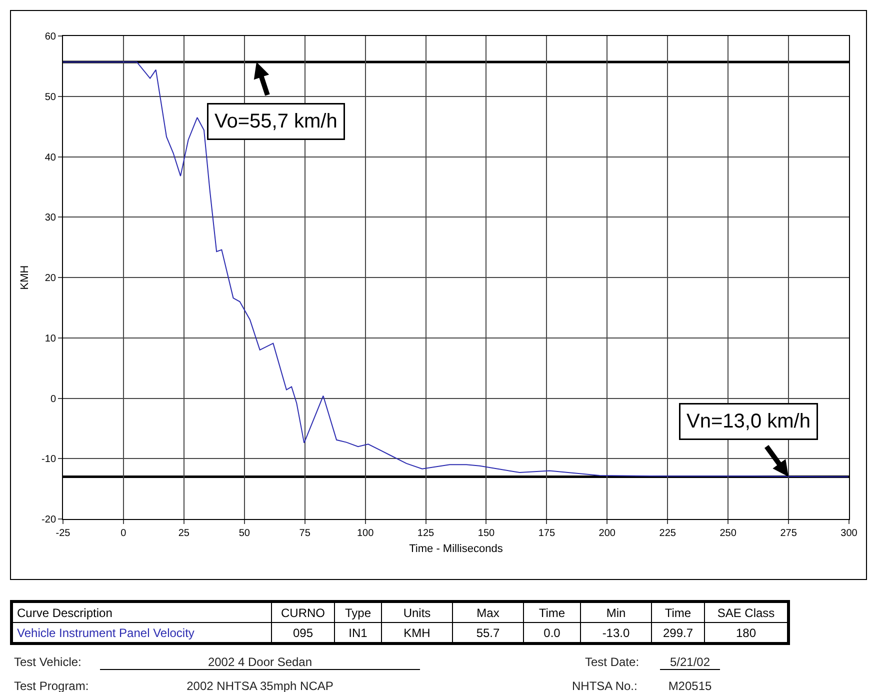 Image resolution: width=875 pixels, height=692 pixels. What do you see at coordinates (142, 633) in the screenshot?
I see `text: Vehicle Instrument Panel Velocity` at bounding box center [142, 633].